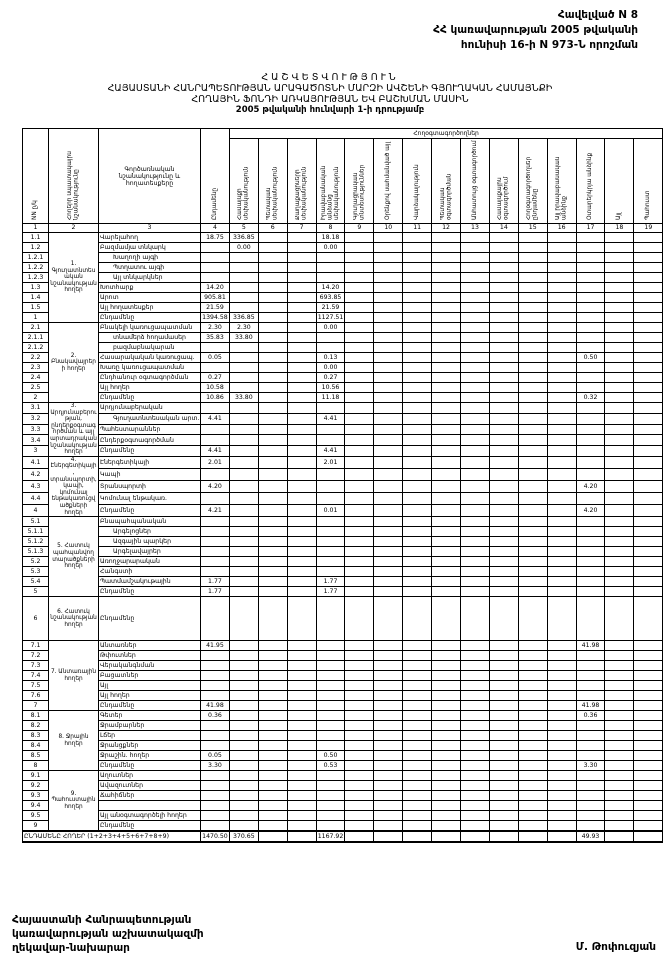 Image resolution: width=670 pixels, height=964 pixels. I want to click on value-cell: 4.20, so click(590, 486).